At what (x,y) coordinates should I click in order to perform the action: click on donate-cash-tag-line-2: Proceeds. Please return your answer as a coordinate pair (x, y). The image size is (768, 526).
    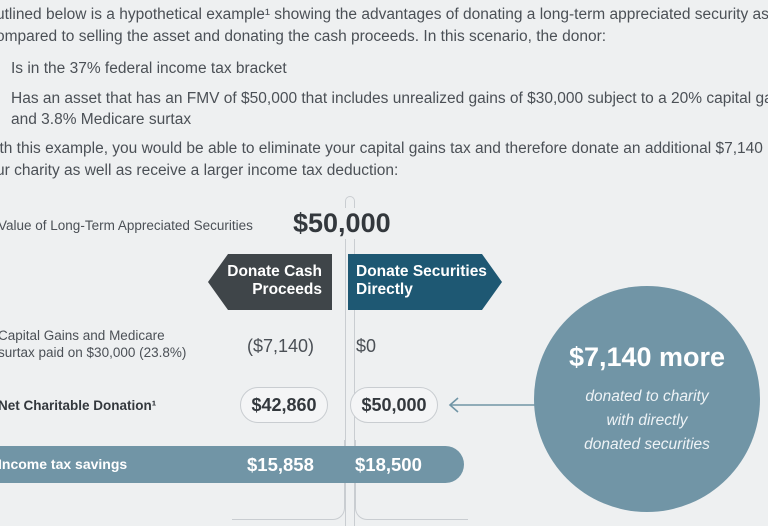
    Looking at the image, I should click on (287, 289).